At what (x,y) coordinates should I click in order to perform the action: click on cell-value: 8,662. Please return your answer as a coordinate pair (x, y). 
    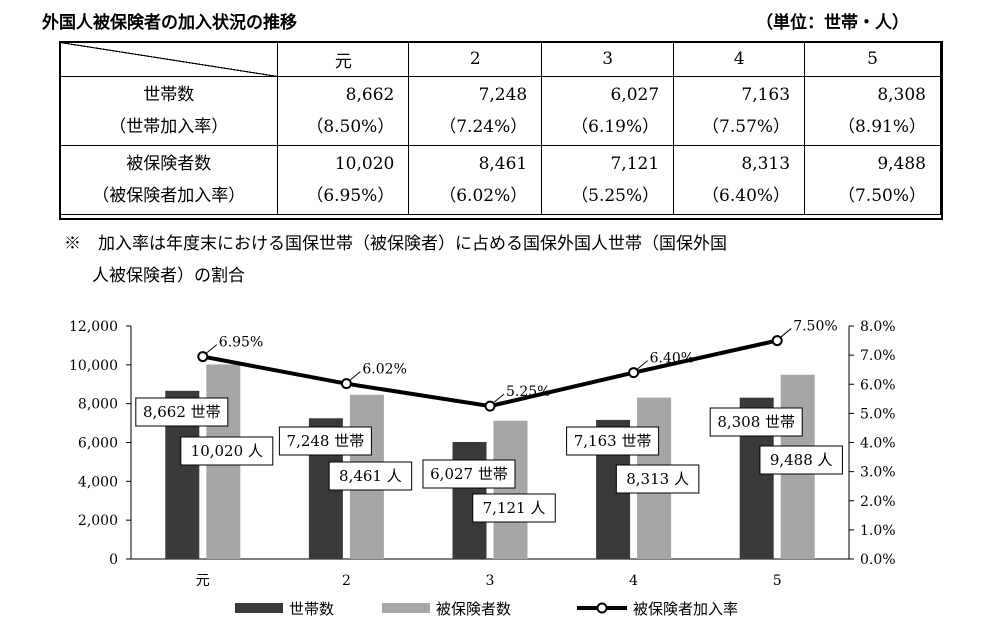
    Looking at the image, I should click on (370, 95).